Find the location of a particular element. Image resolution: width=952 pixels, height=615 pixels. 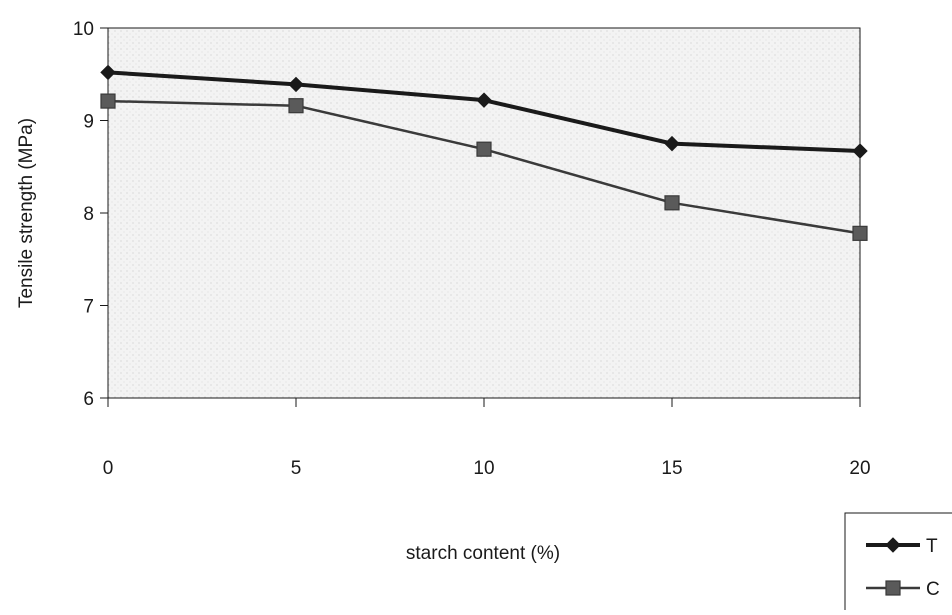

x-tick-label: 10 is located at coordinates (483, 468).